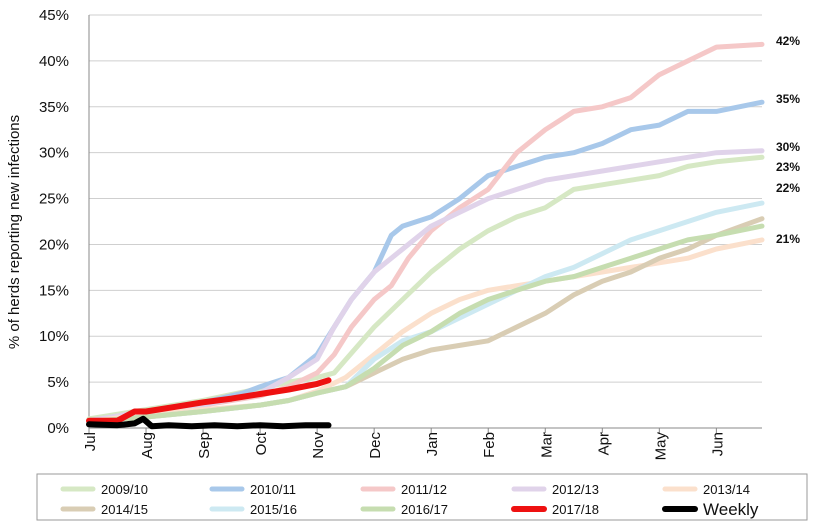 Image resolution: width=820 pixels, height=523 pixels. I want to click on end-labels: 42% 35% 30% 23% 22% 21%, so click(788, 140).